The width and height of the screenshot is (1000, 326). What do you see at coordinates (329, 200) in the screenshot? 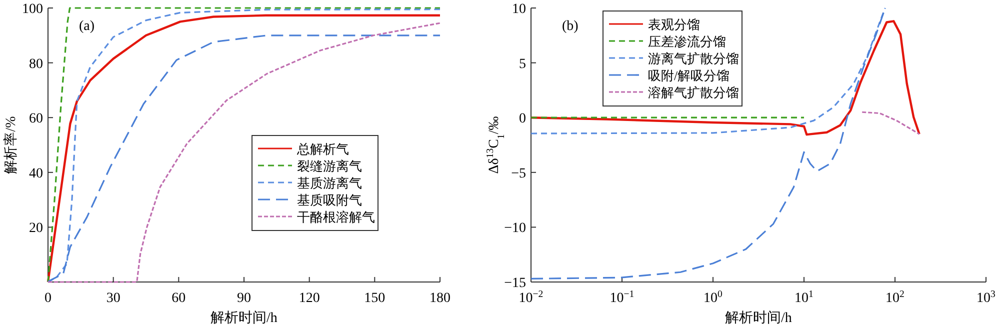
I see `legend-label: 基质吸附气` at bounding box center [329, 200].